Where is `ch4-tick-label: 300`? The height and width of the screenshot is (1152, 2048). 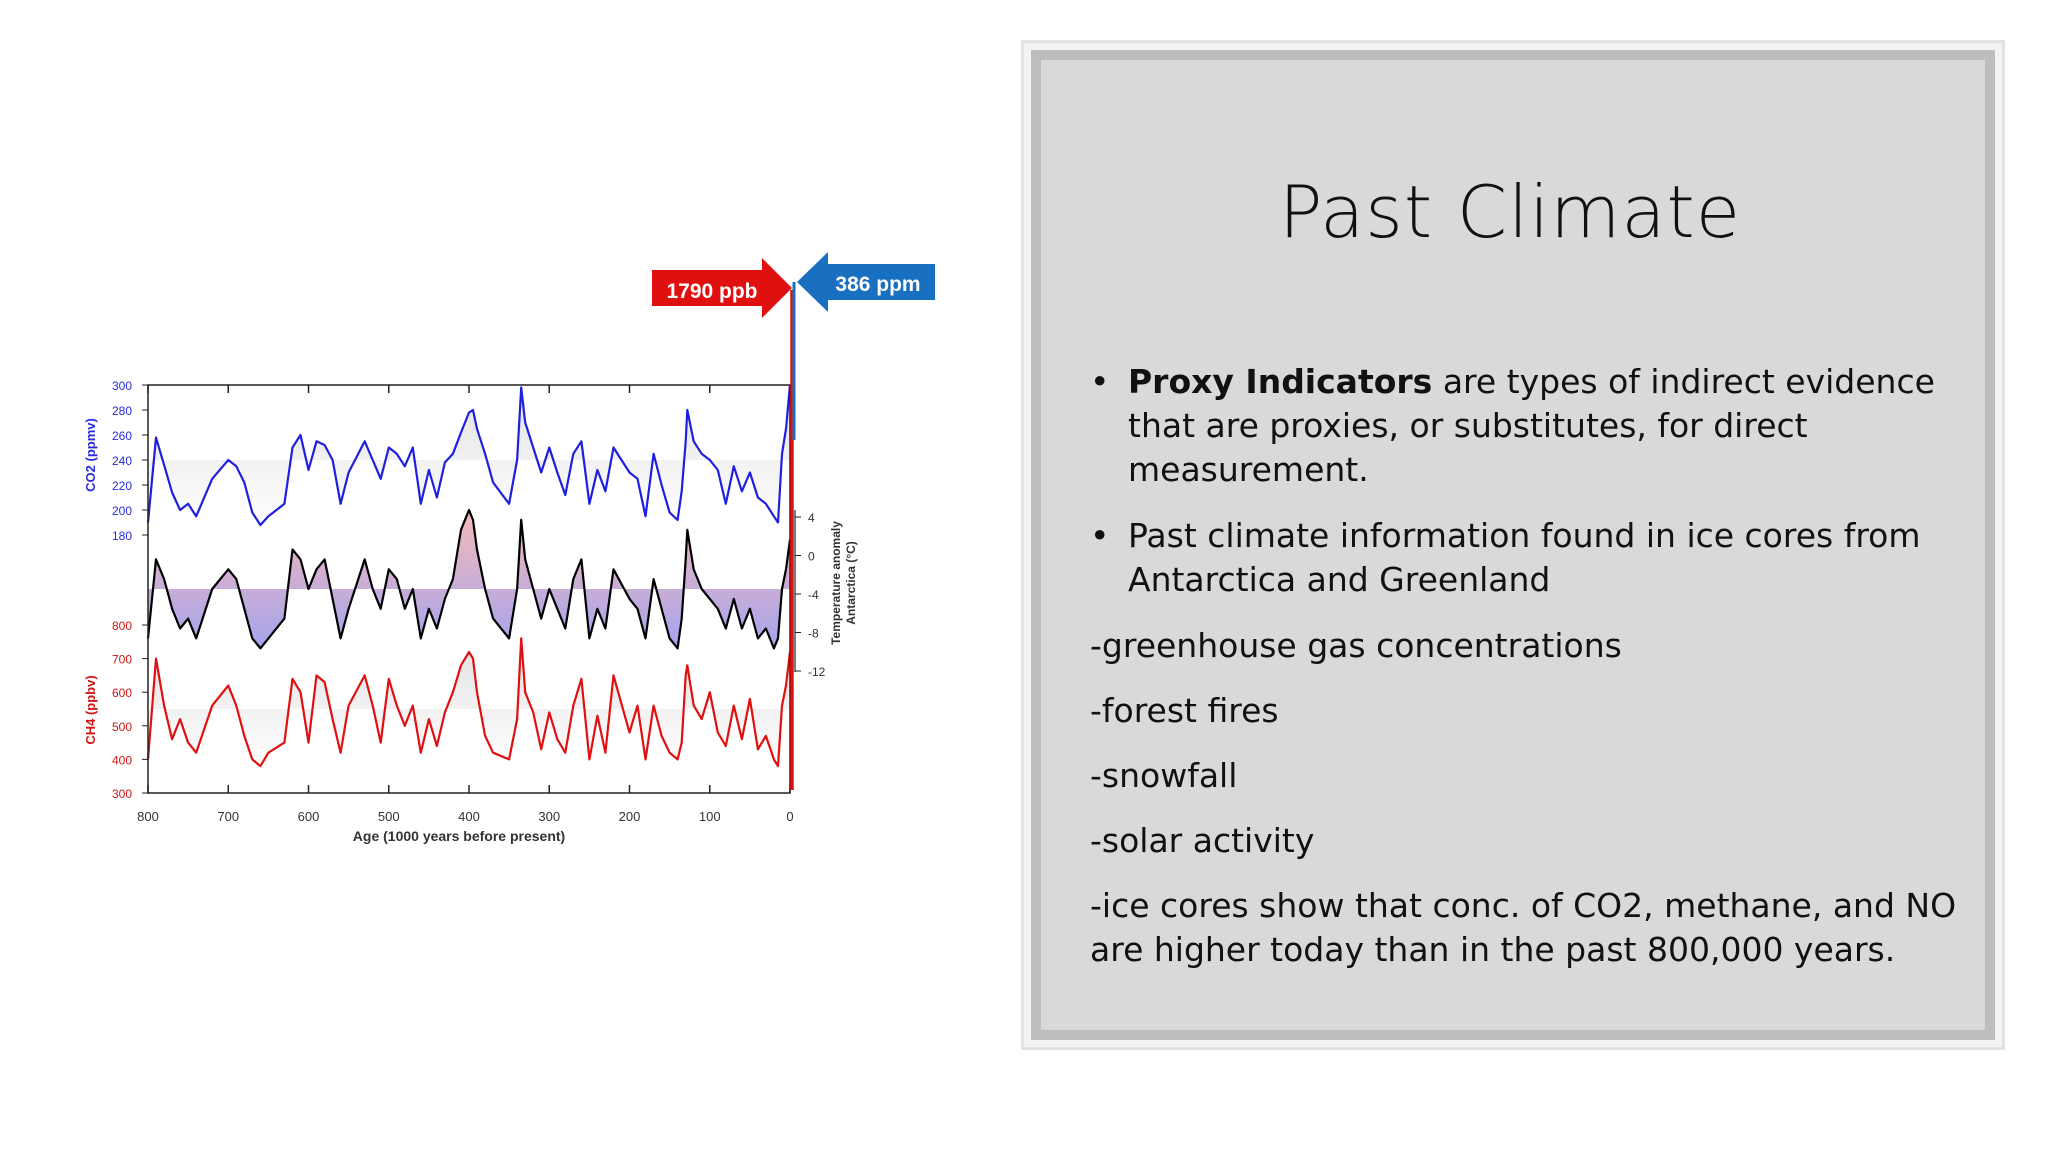 ch4-tick-label: 300 is located at coordinates (122, 794).